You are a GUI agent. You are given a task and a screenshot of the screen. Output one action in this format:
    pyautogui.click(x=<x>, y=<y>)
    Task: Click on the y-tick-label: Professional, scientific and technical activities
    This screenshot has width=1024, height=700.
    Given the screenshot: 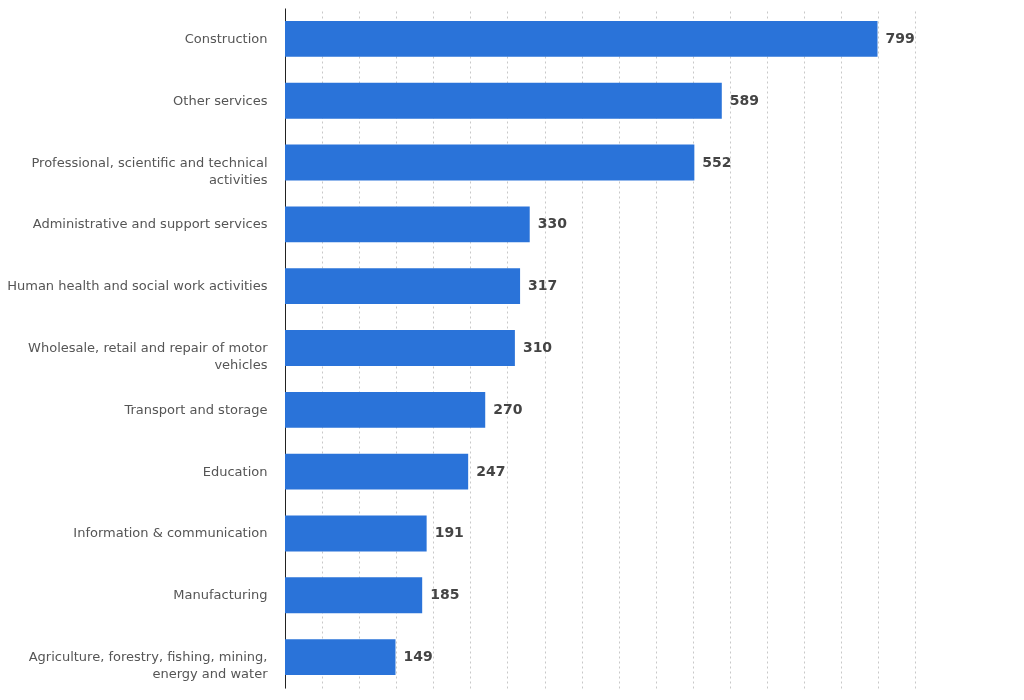 What is the action you would take?
    pyautogui.click(x=149, y=170)
    